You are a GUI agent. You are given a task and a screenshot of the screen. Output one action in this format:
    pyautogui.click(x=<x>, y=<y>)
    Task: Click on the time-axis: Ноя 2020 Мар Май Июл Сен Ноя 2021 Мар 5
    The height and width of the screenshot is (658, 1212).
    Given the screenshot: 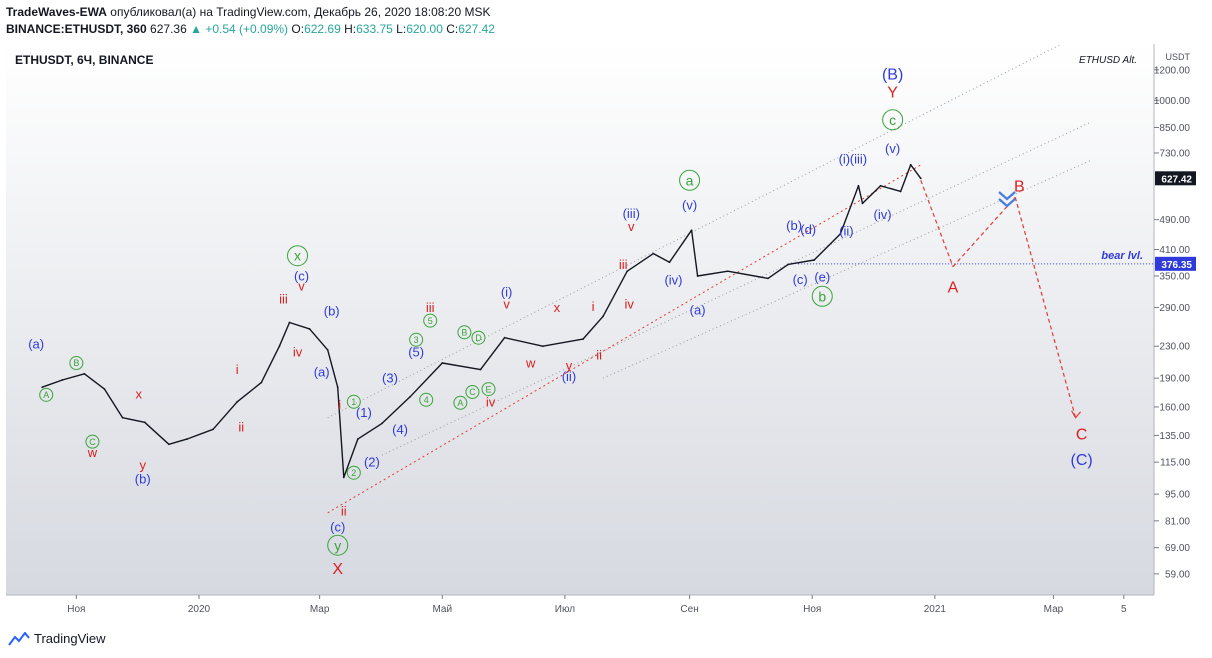 What is the action you would take?
    pyautogui.click(x=597, y=605)
    